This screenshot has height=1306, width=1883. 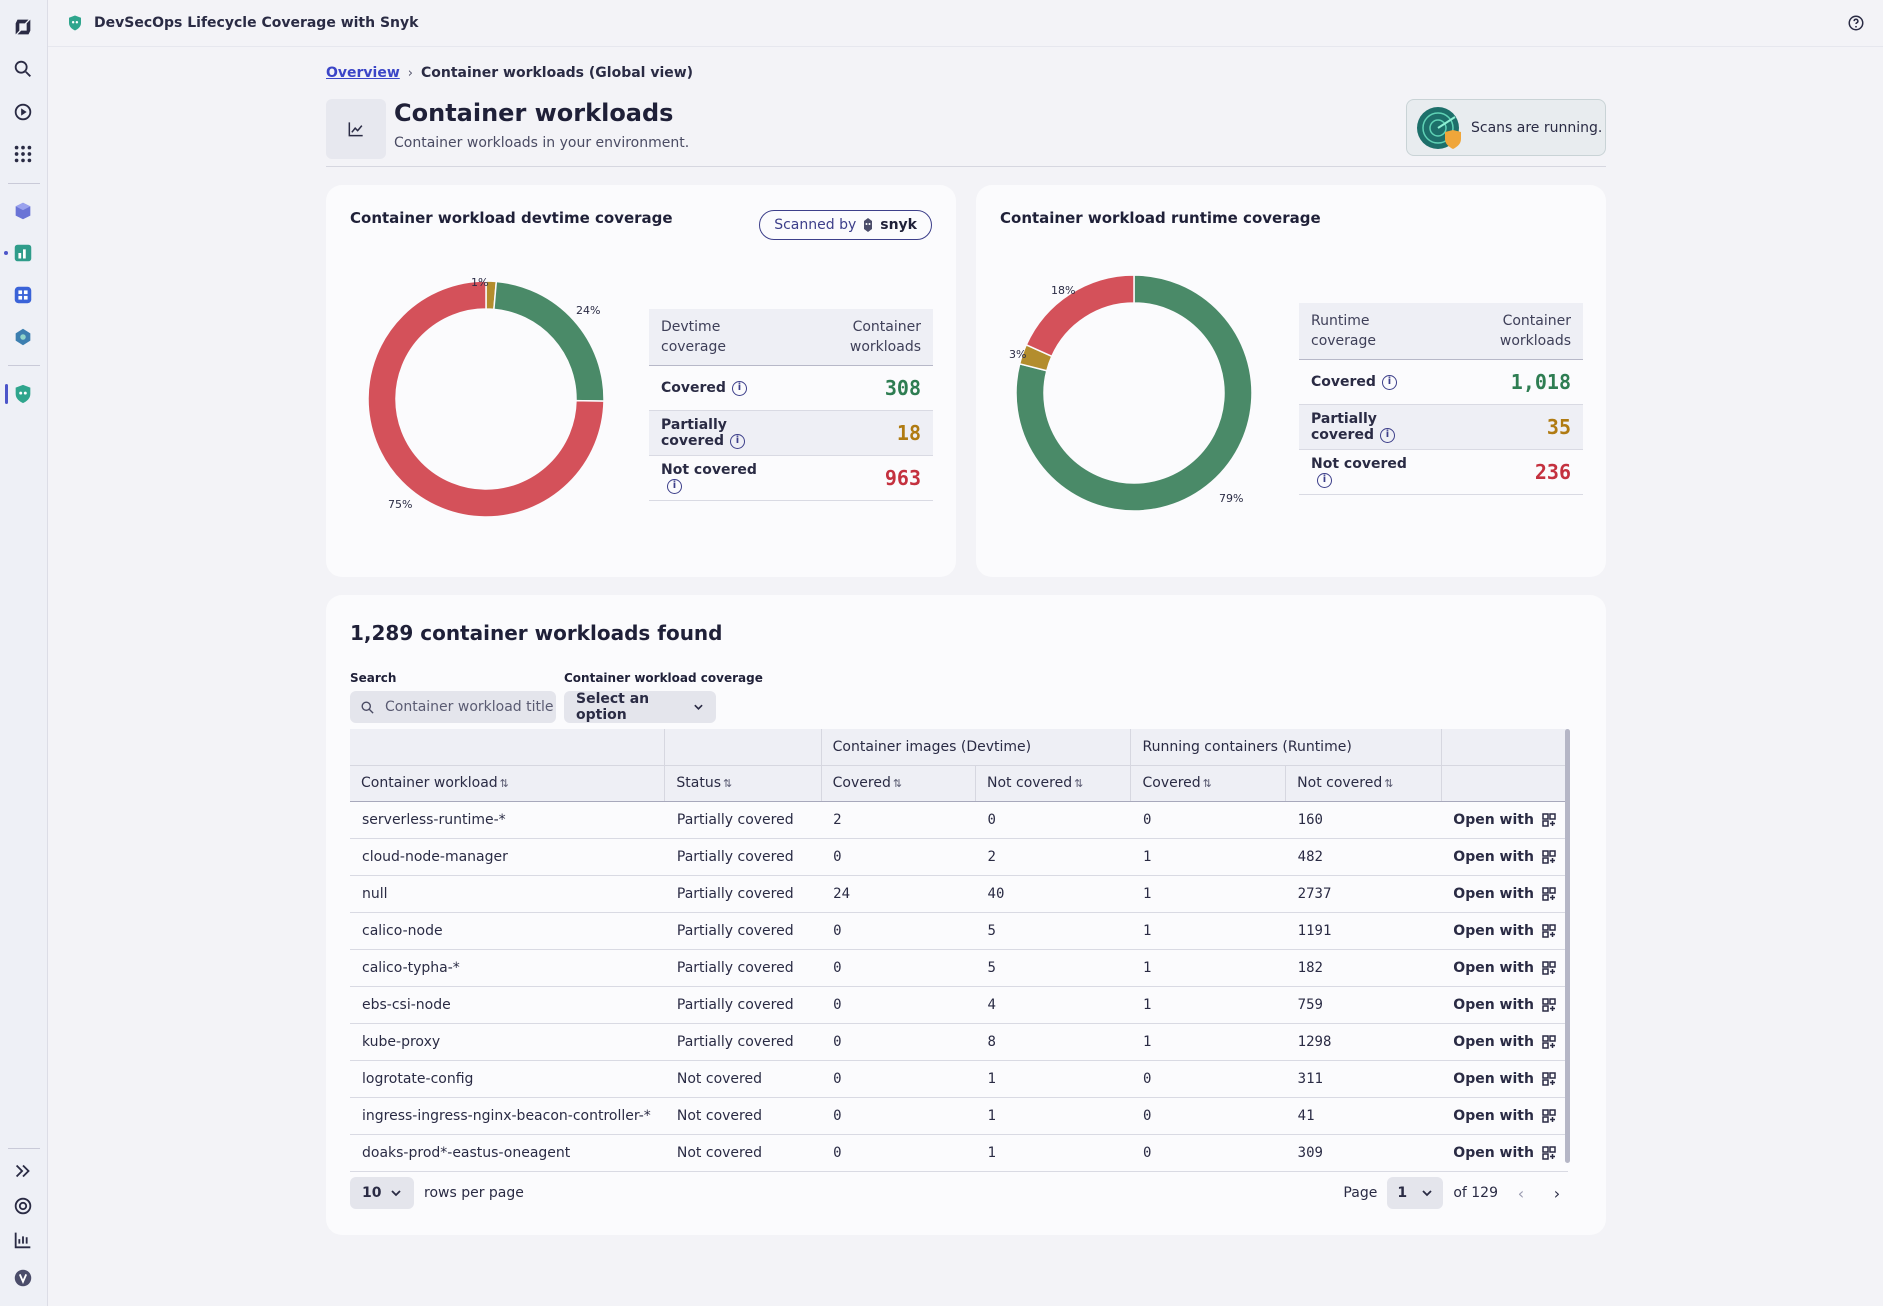 What do you see at coordinates (1415, 1193) in the screenshot?
I see `page-select: 1` at bounding box center [1415, 1193].